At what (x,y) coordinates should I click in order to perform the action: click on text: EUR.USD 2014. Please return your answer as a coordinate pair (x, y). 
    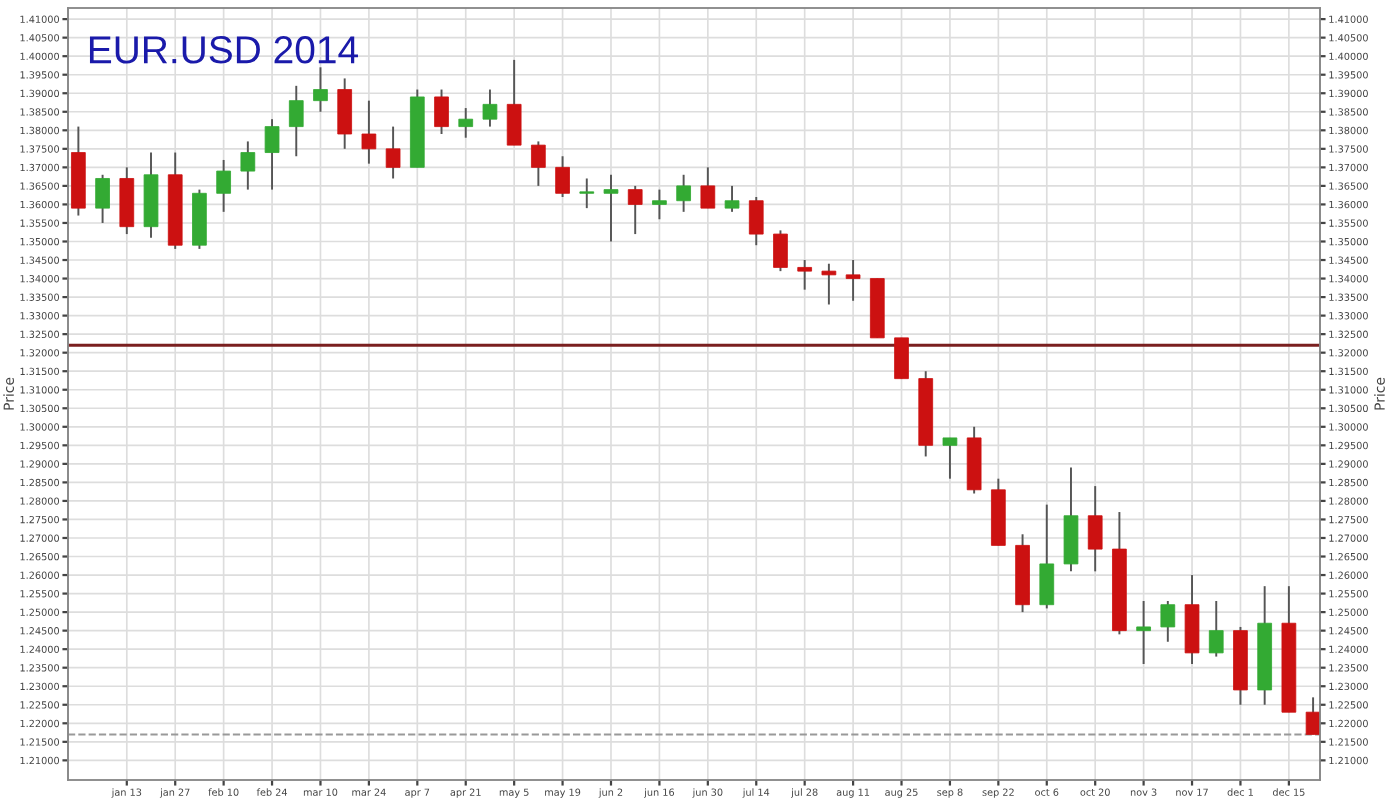
    Looking at the image, I should click on (223, 50).